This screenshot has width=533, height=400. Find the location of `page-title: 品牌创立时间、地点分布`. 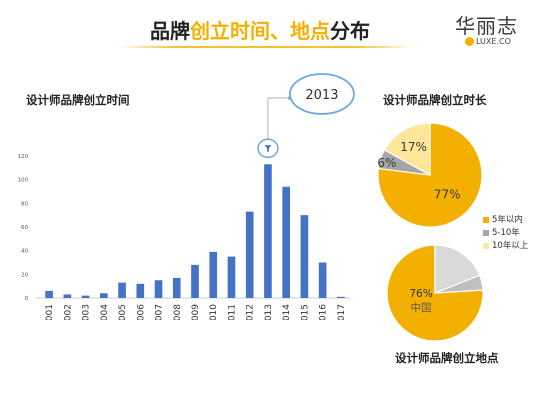

page-title: 品牌创立时间、地点分布 is located at coordinates (260, 31).